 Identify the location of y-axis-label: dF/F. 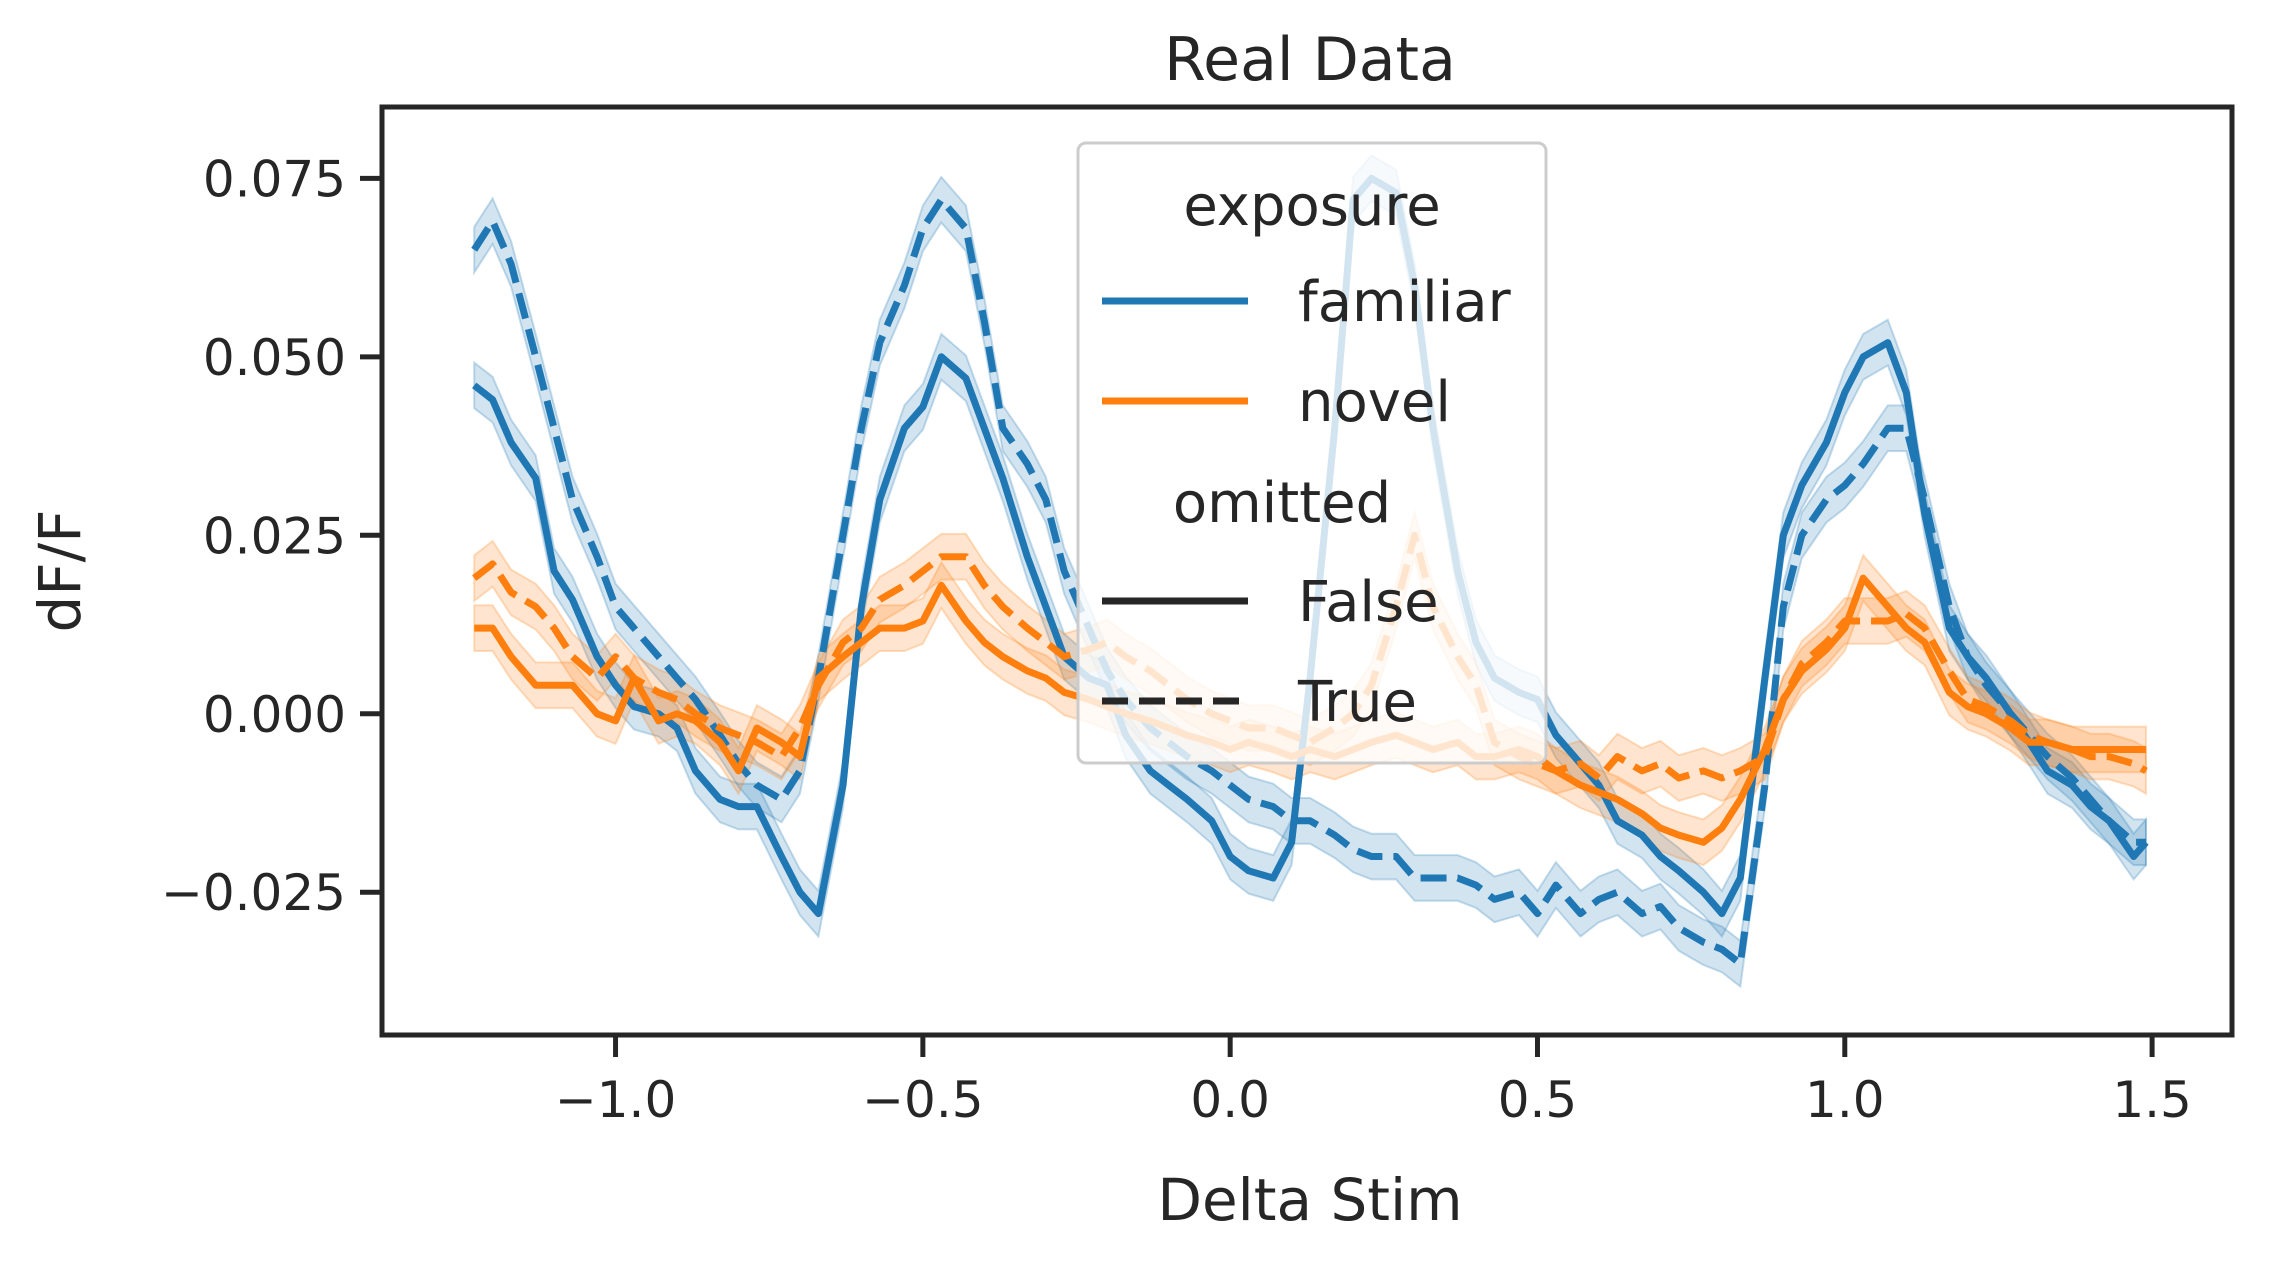
(60, 570).